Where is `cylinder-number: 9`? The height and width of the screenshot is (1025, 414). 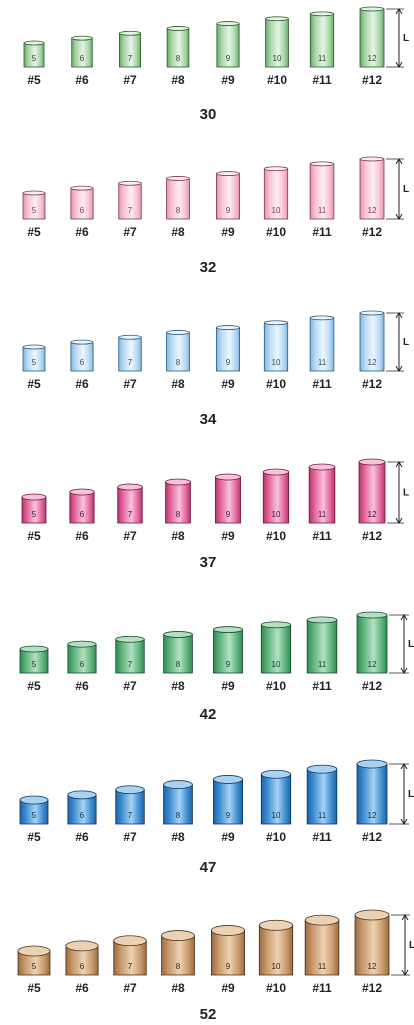
cylinder-number: 9 is located at coordinates (228, 966).